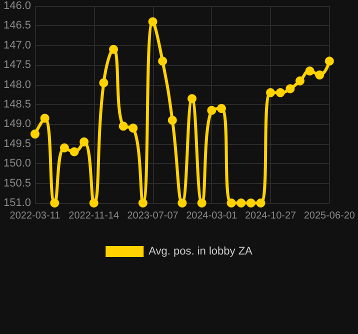  I want to click on x-tick-label: 2022-03-11, so click(35, 216).